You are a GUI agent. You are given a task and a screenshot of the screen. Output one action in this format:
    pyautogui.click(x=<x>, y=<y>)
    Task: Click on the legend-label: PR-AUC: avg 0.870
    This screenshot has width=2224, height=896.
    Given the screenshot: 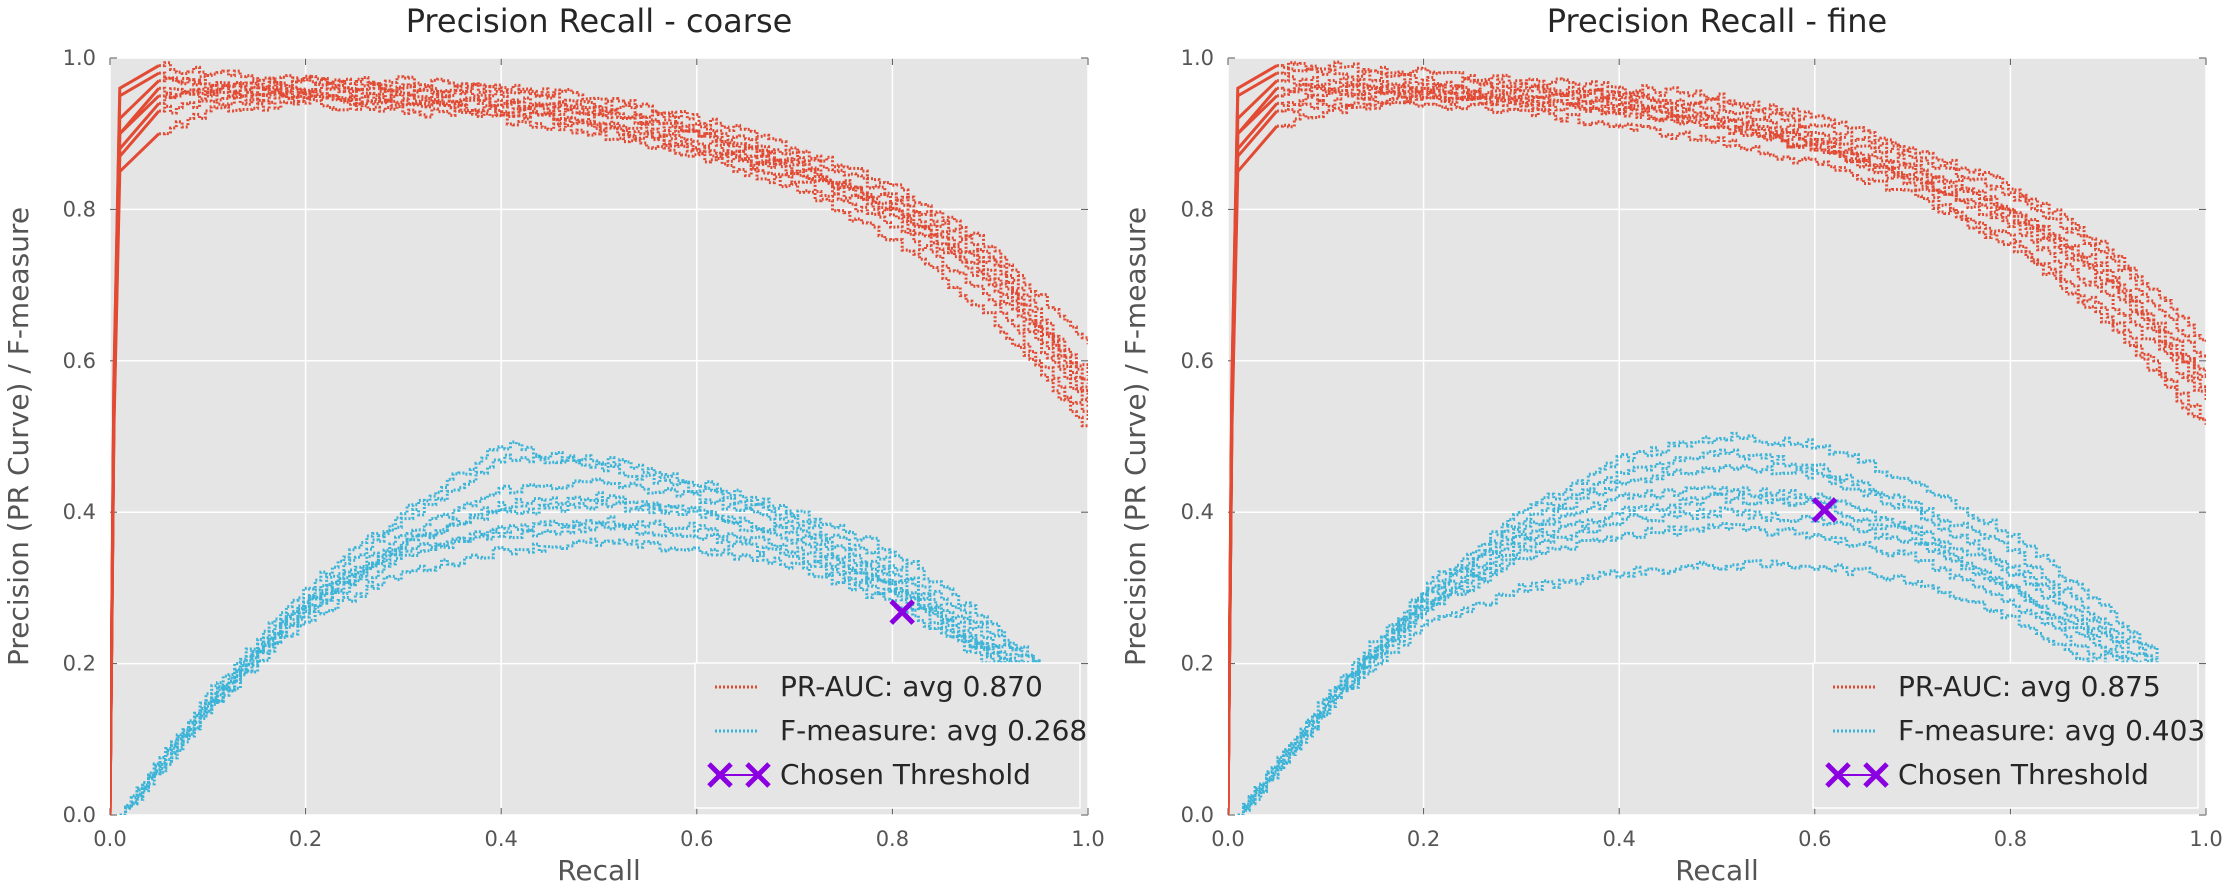 What is the action you would take?
    pyautogui.click(x=911, y=686)
    